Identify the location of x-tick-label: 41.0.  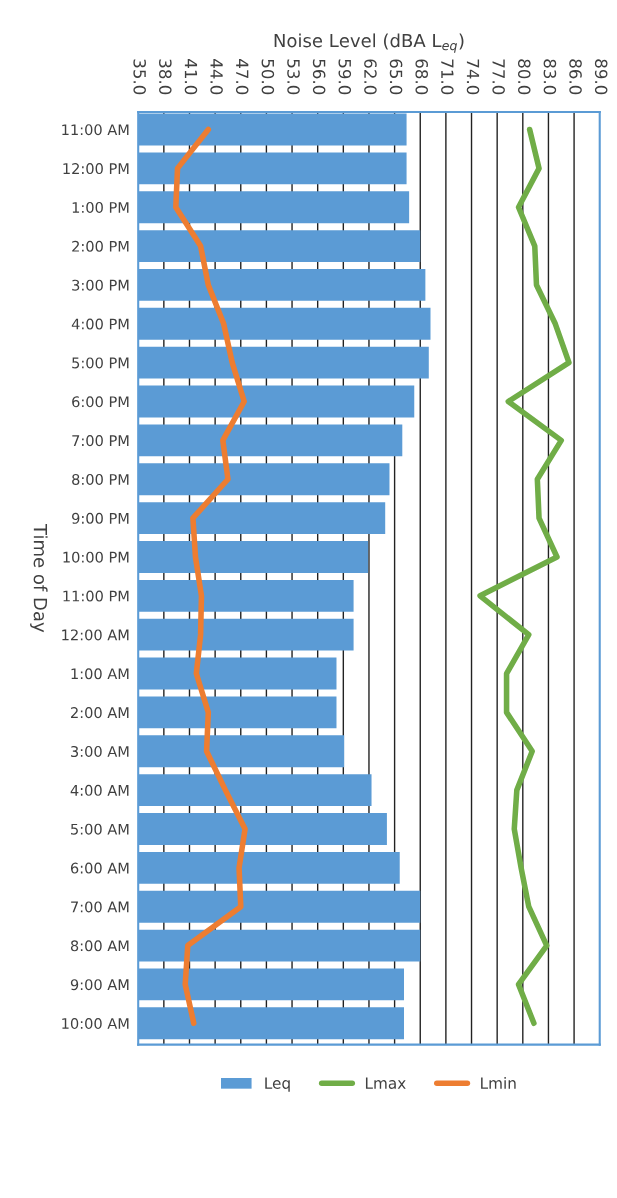
(191, 77).